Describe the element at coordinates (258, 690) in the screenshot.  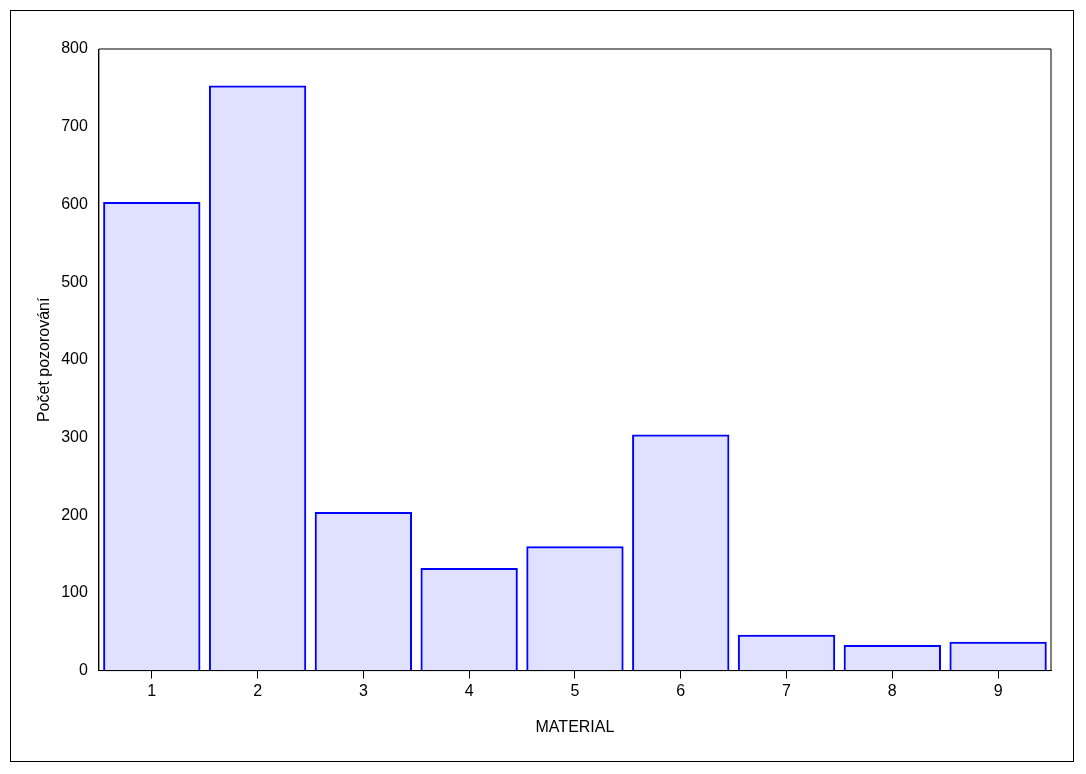
I see `x-tick-label: 2` at that location.